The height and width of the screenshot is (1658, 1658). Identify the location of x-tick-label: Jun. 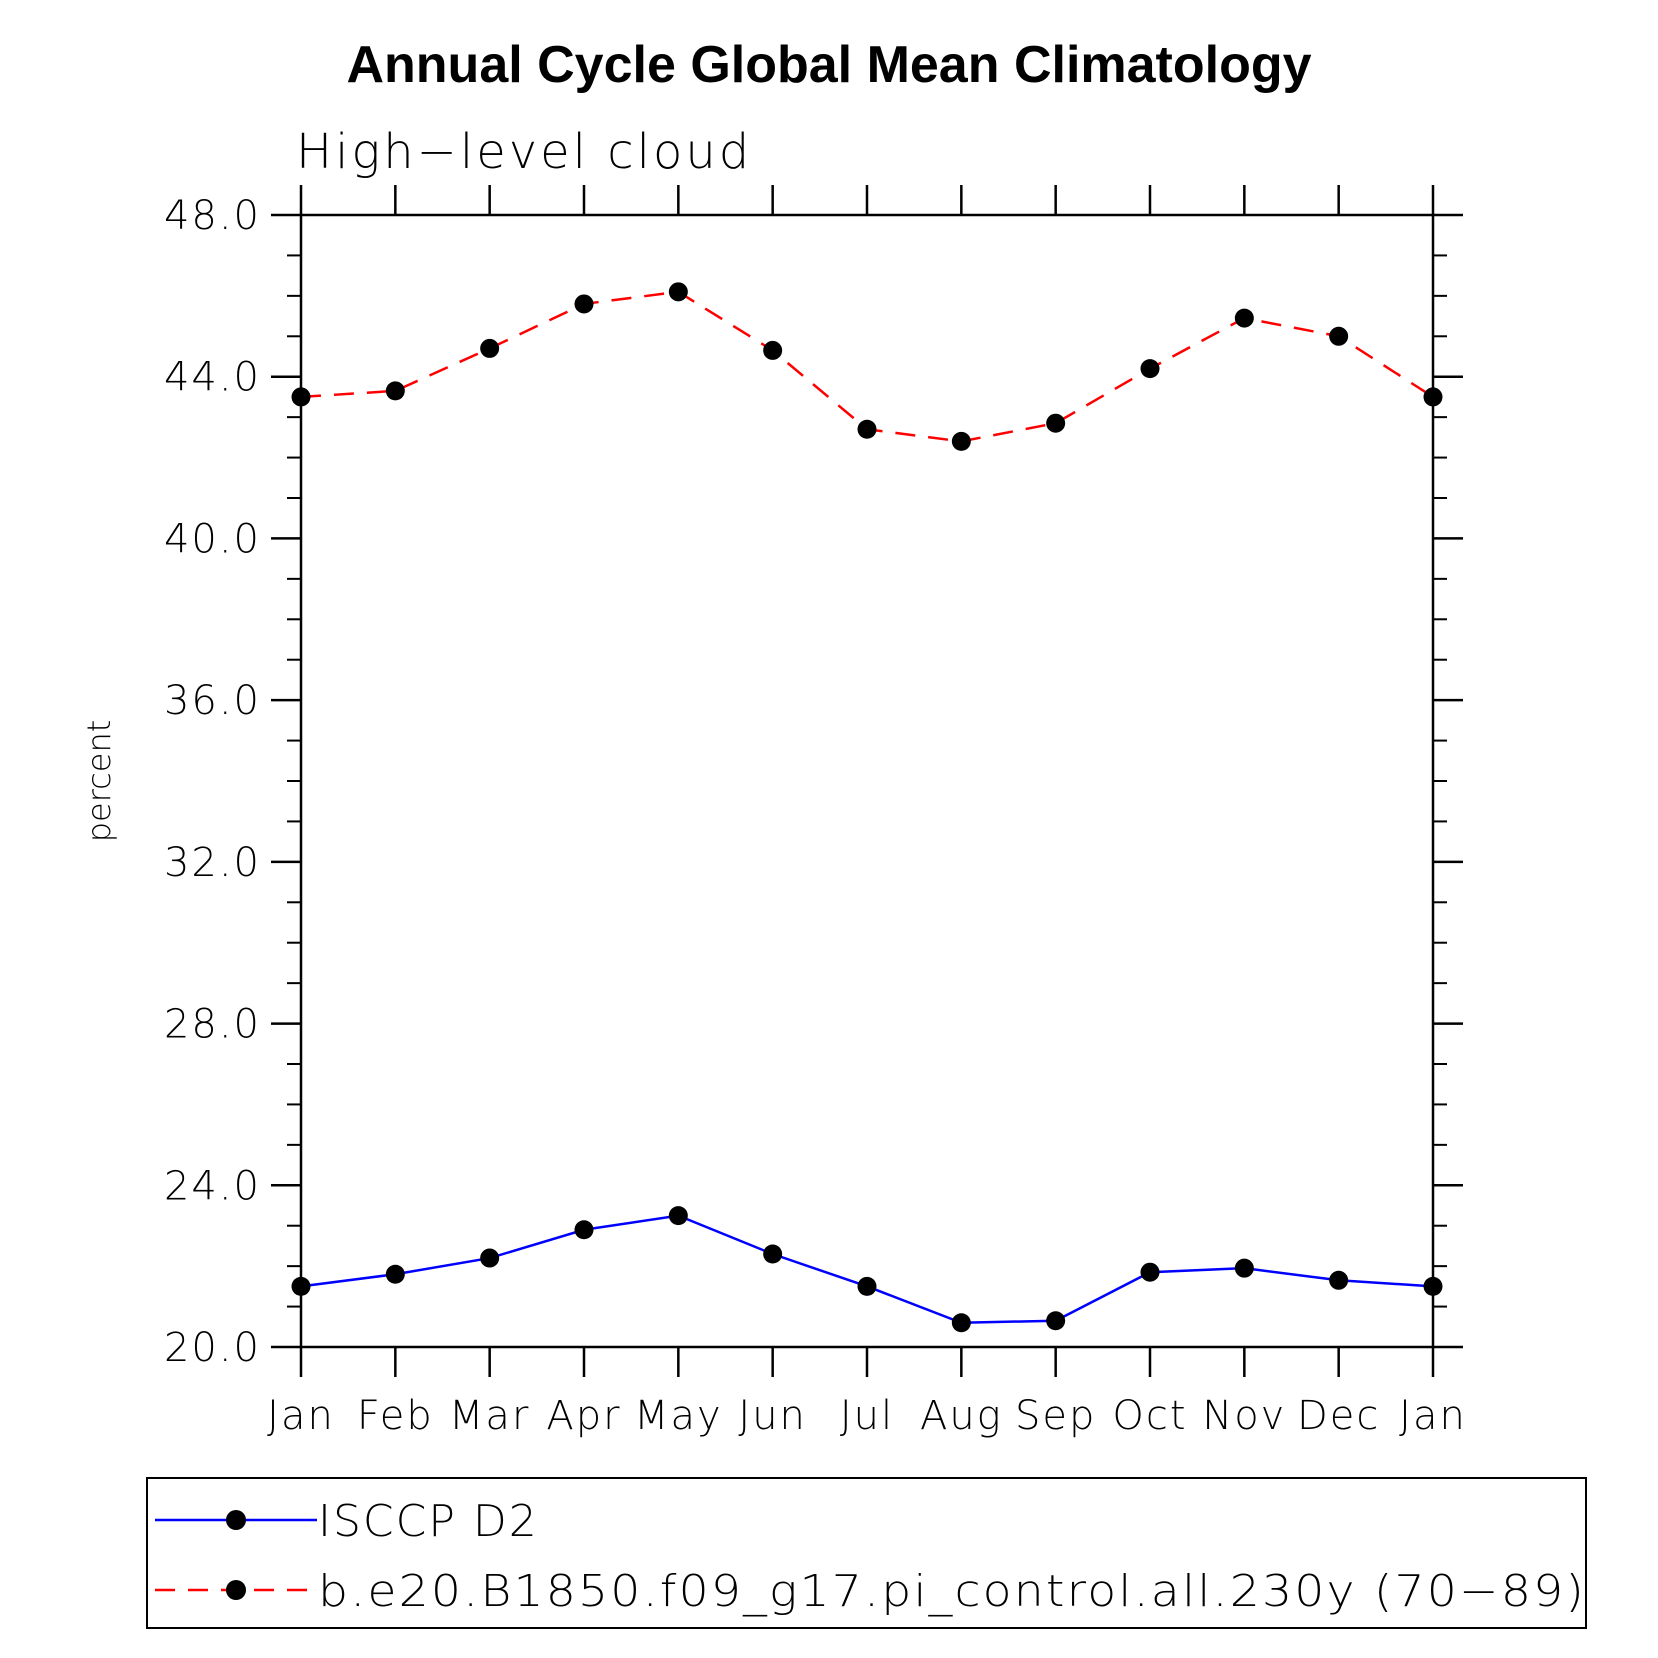
(772, 1416).